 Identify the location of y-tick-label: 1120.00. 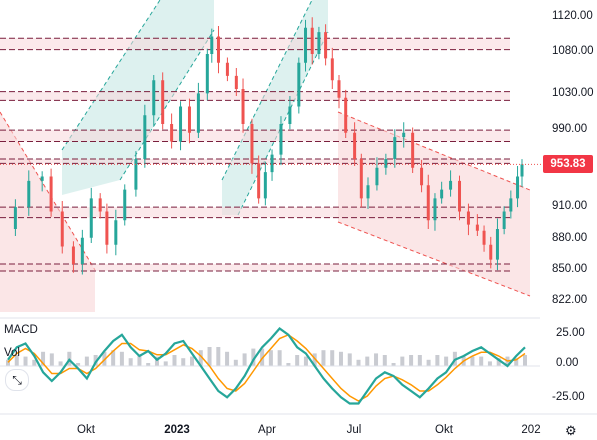
(572, 16).